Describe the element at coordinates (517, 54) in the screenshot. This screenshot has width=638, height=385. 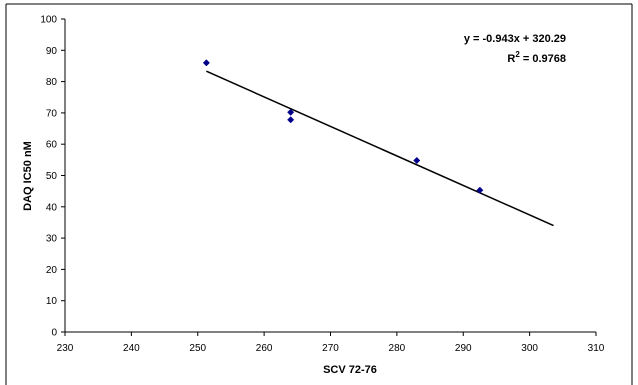
I see `r-squared-exponent: 2` at that location.